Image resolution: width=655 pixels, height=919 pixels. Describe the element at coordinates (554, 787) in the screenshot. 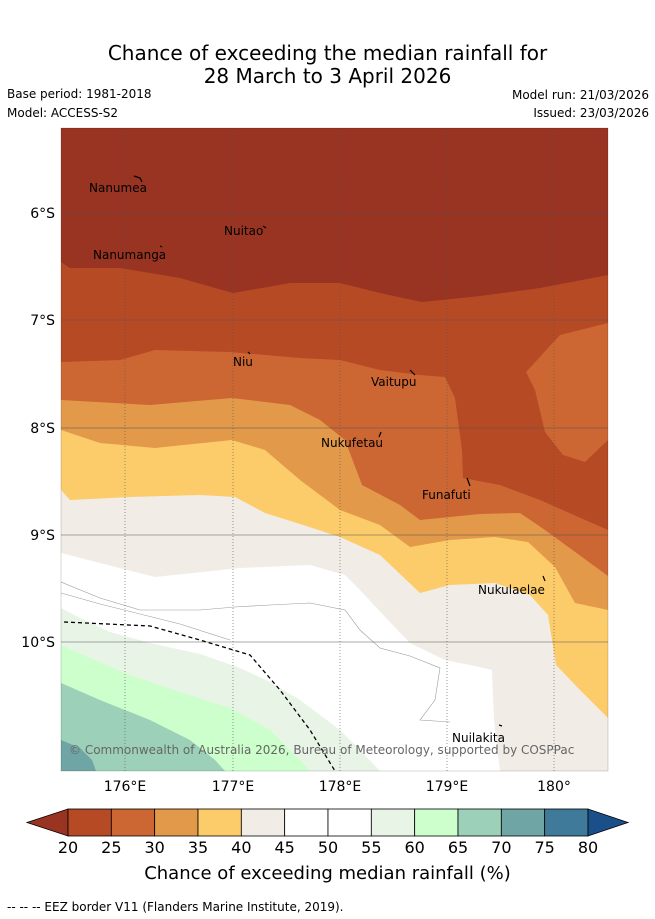

I see `lon-label-180: 180°` at that location.